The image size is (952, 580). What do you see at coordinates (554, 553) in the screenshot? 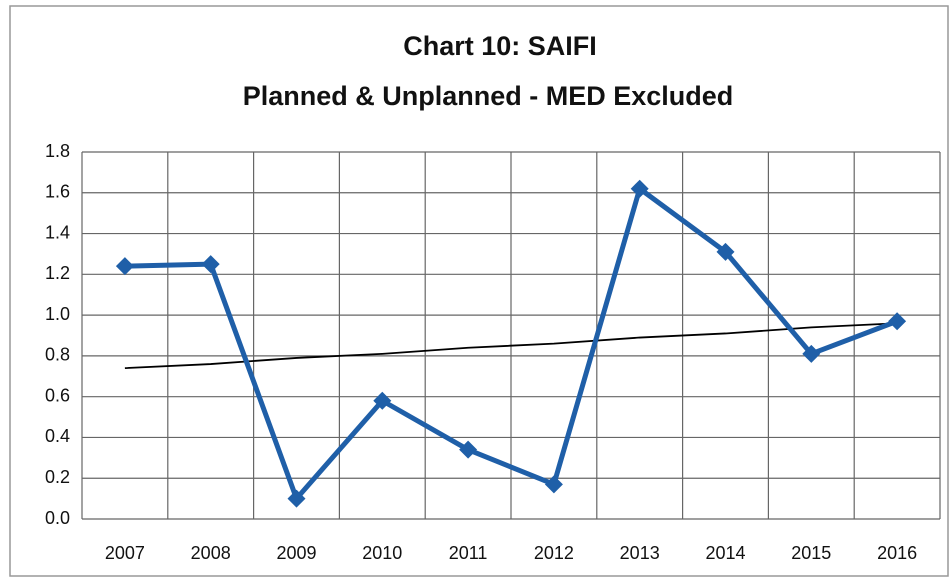
I see `x-tick-label: 2012` at bounding box center [554, 553].